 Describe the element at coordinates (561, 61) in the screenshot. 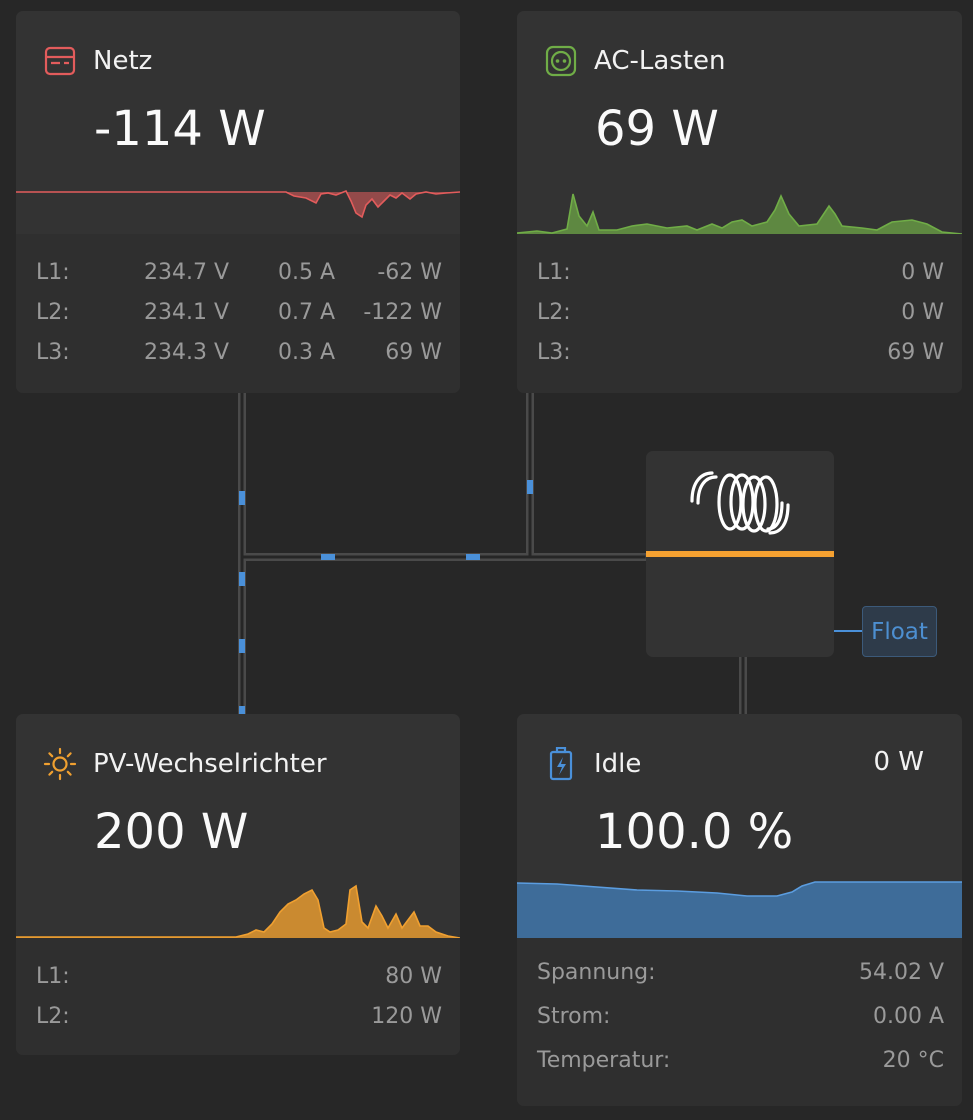

I see `ac-socket-icon` at that location.